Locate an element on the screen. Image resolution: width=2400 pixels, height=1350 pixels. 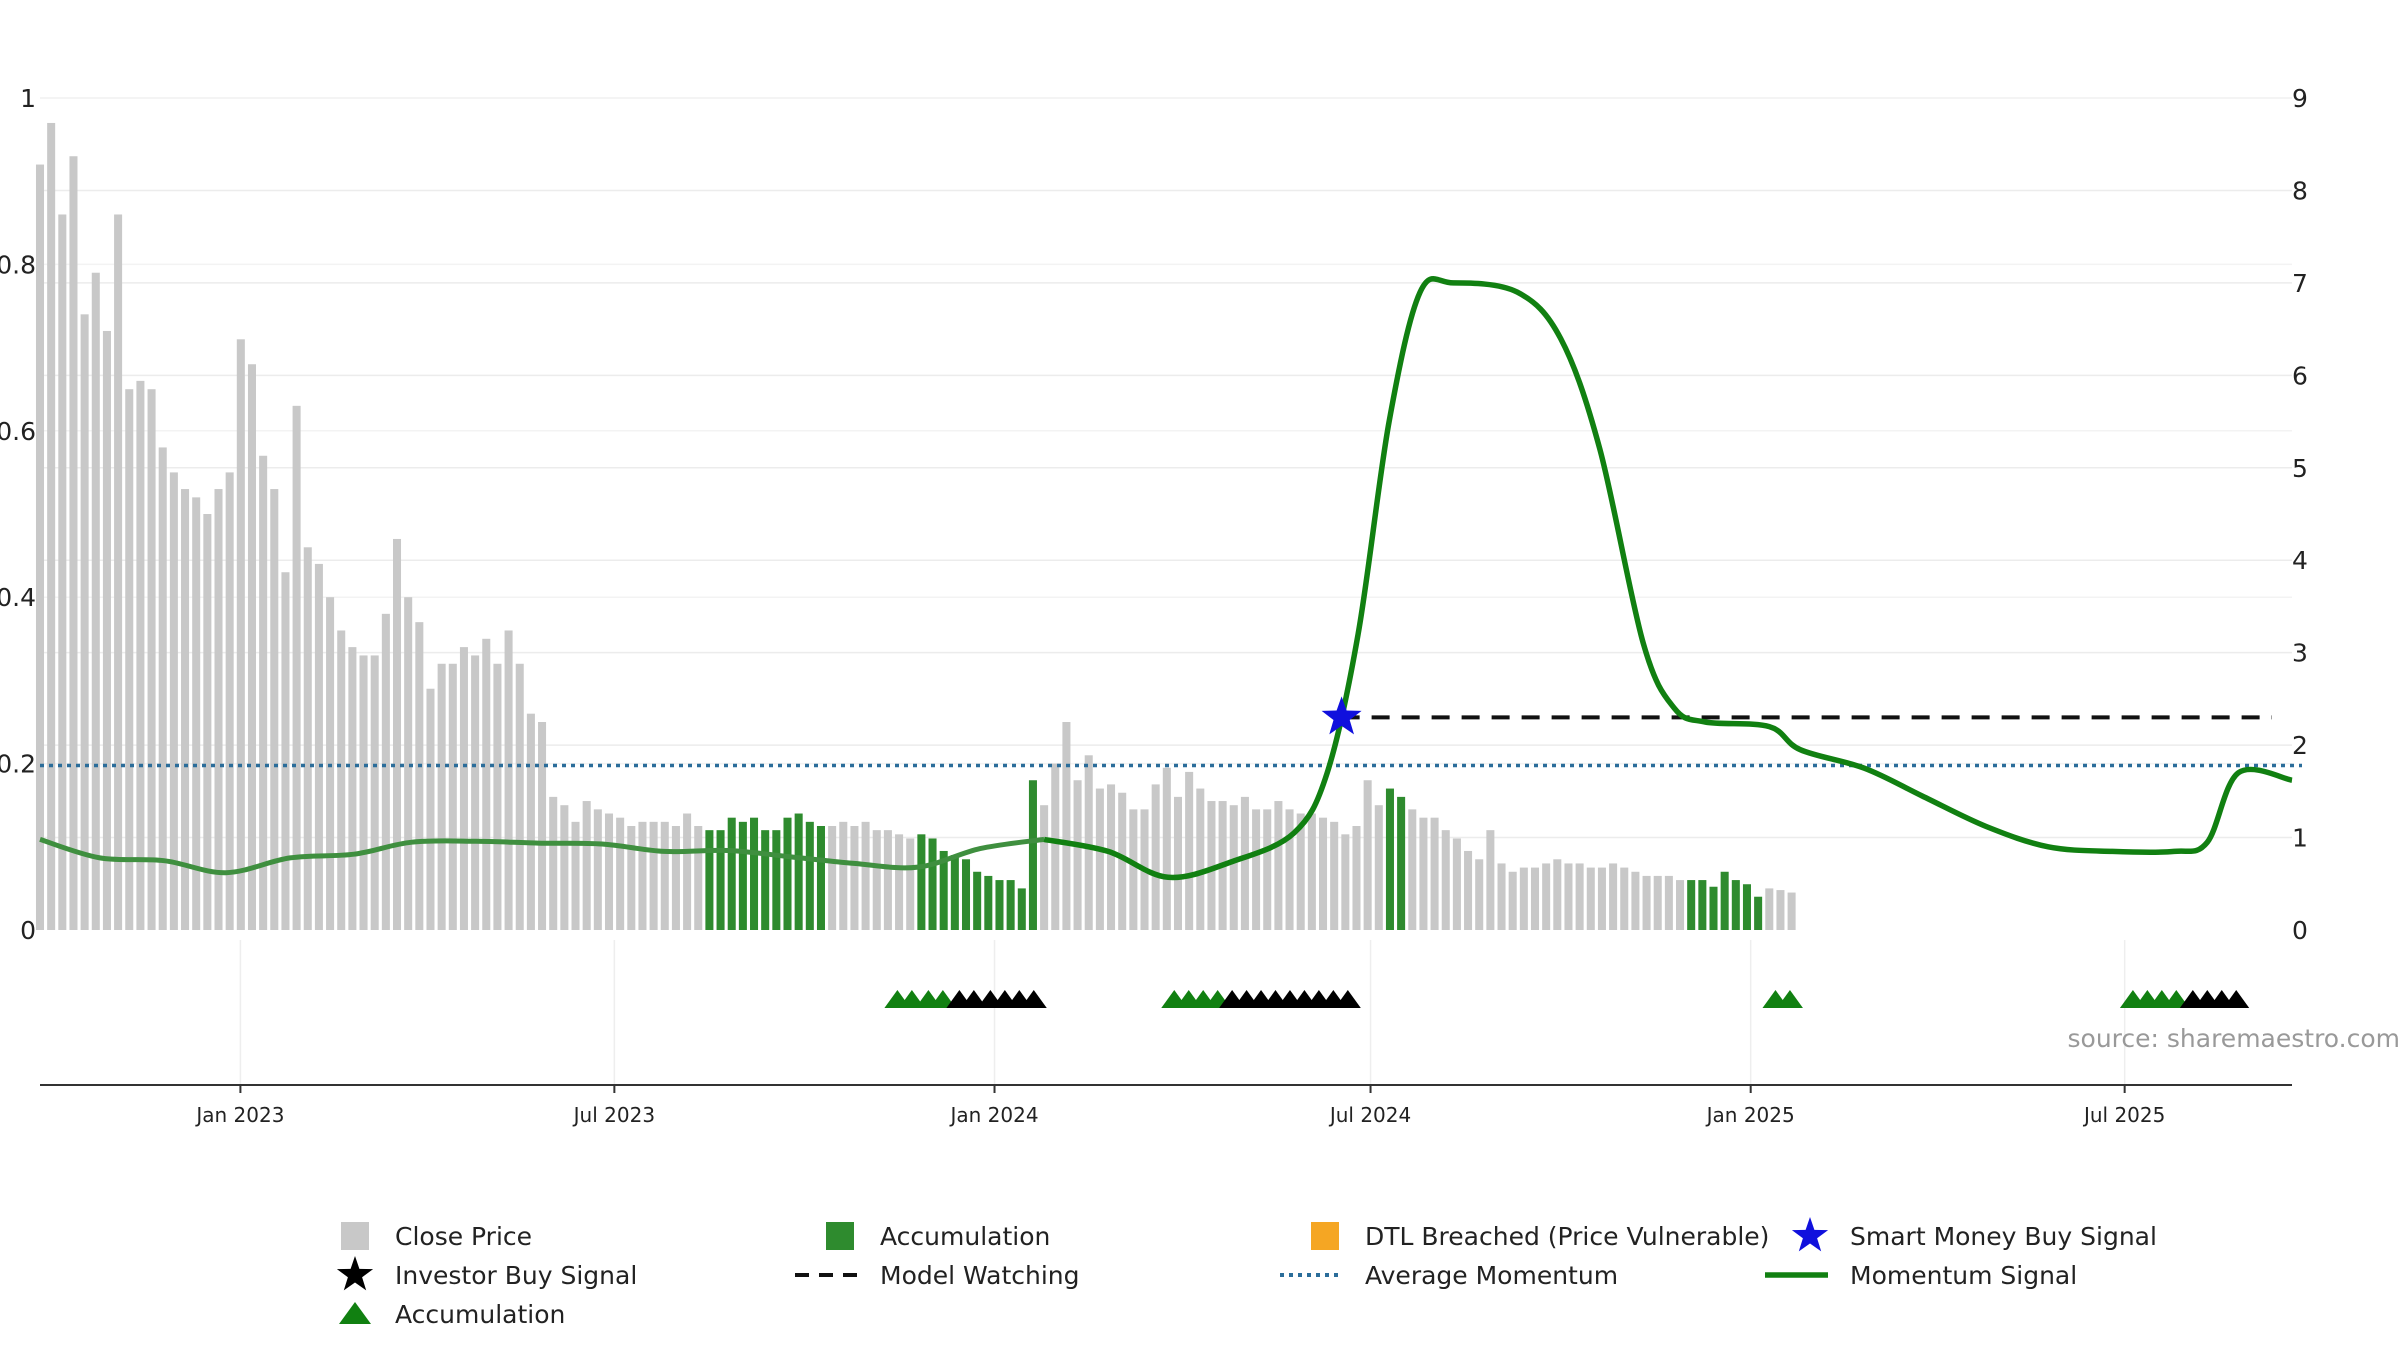
momentum-line-early is located at coordinates (542, 856).